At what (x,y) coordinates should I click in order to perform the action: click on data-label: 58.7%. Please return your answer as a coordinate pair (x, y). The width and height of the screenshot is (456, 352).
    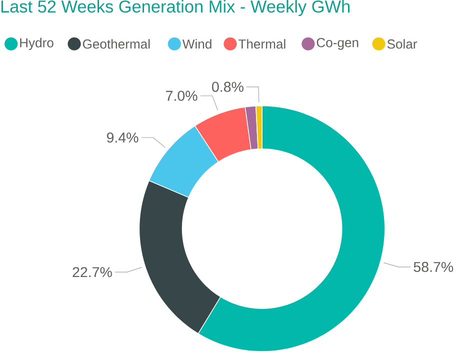
    Looking at the image, I should click on (434, 267).